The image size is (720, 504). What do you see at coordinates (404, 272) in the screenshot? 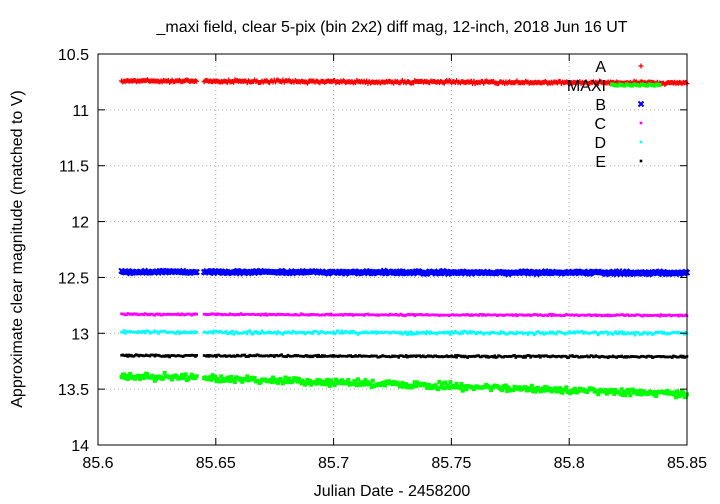
I see `series-b` at bounding box center [404, 272].